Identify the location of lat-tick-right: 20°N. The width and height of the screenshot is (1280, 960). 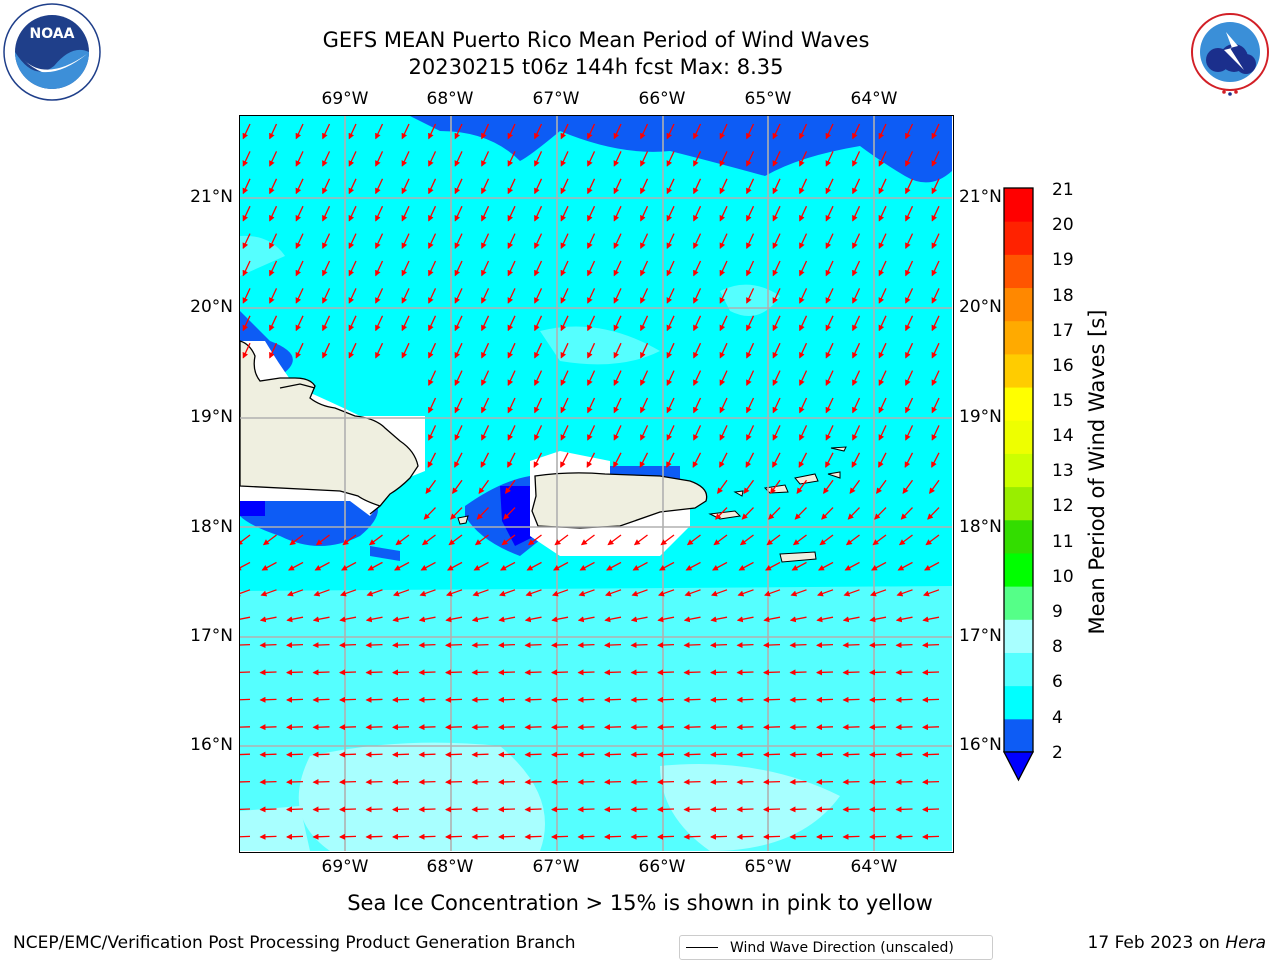
(980, 307).